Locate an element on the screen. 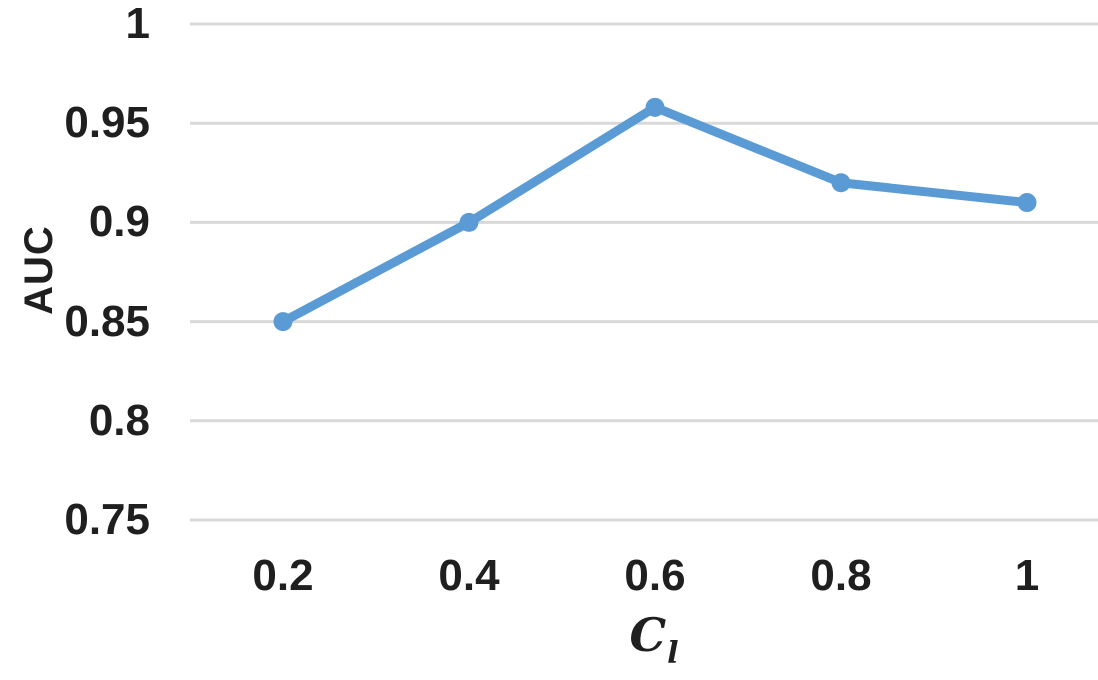  x-axis-title-subscript: l is located at coordinates (673, 653).